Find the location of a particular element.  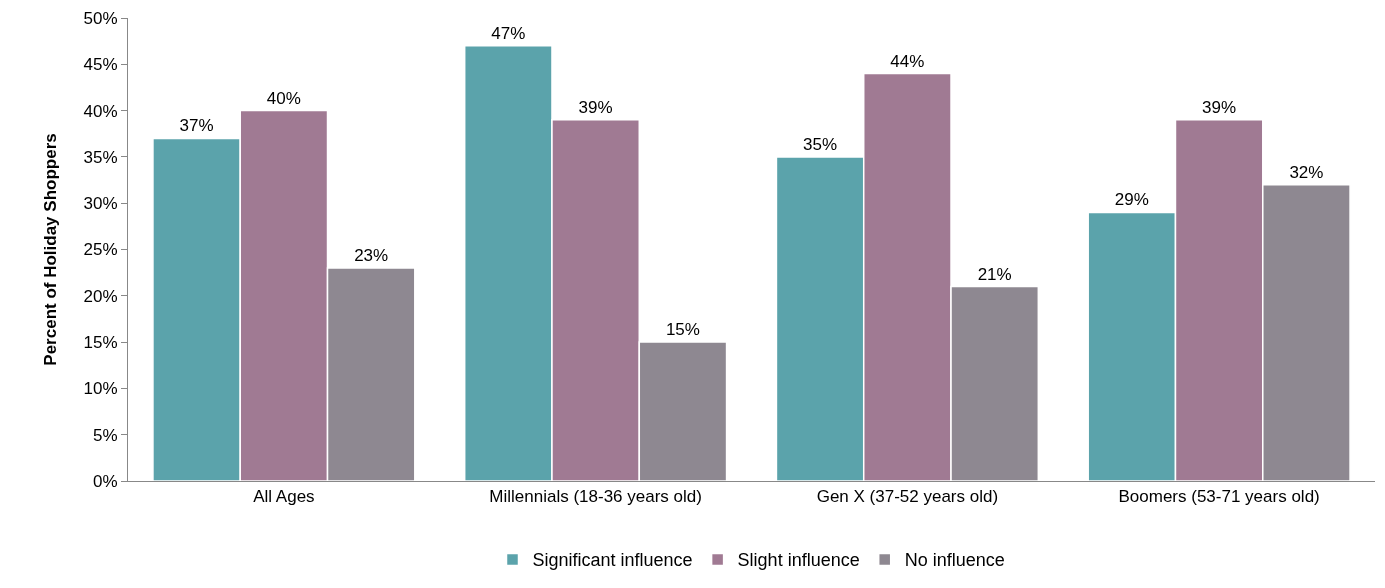

data-label: 29% is located at coordinates (1131, 200).